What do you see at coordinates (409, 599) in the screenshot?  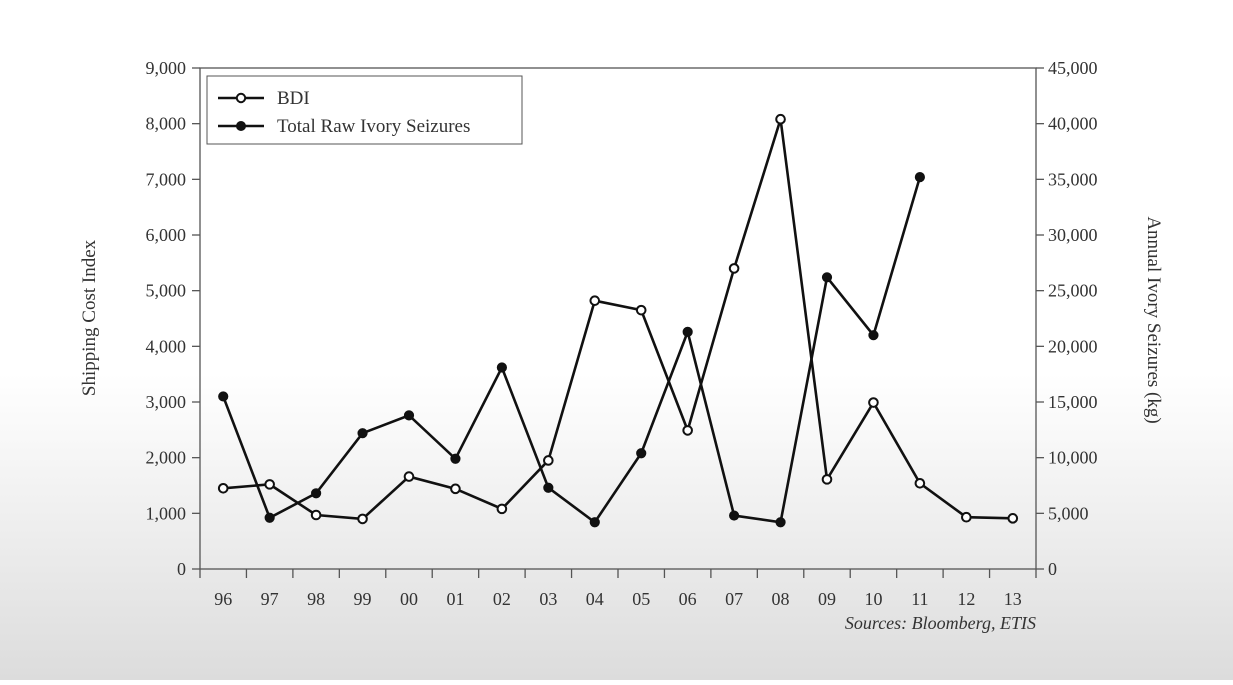 I see `x-tick-label: 00` at bounding box center [409, 599].